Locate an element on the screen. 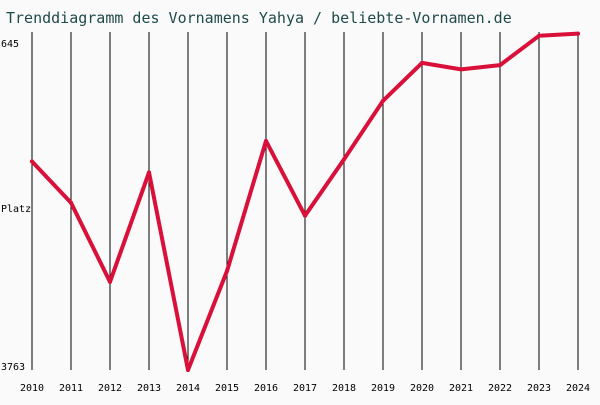 Image resolution: width=600 pixels, height=405 pixels. x-tick-label-2021: 2021 is located at coordinates (461, 388).